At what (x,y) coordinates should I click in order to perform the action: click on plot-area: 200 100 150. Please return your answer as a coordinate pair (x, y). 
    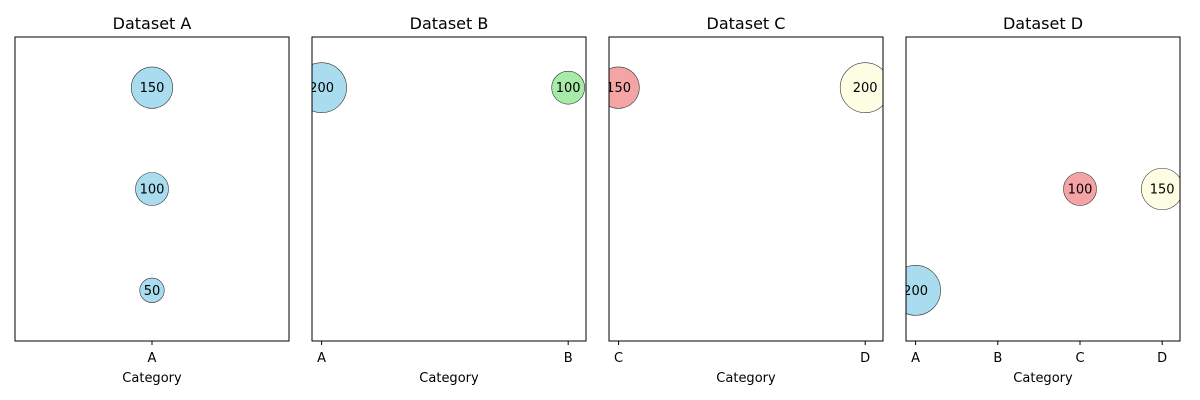
    Looking at the image, I should click on (1041, 241).